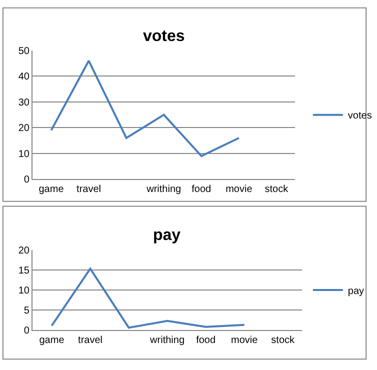 The height and width of the screenshot is (370, 377). I want to click on y-tick-label: 30, so click(24, 102).